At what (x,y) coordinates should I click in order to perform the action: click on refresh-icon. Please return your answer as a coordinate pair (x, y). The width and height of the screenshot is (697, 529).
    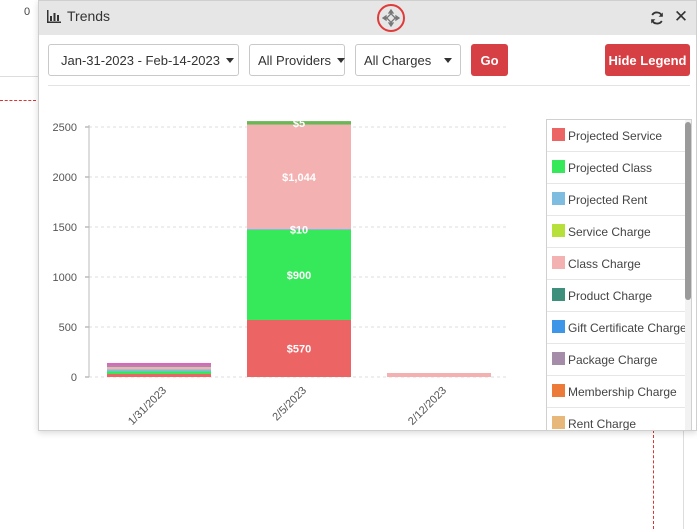
    Looking at the image, I should click on (657, 18).